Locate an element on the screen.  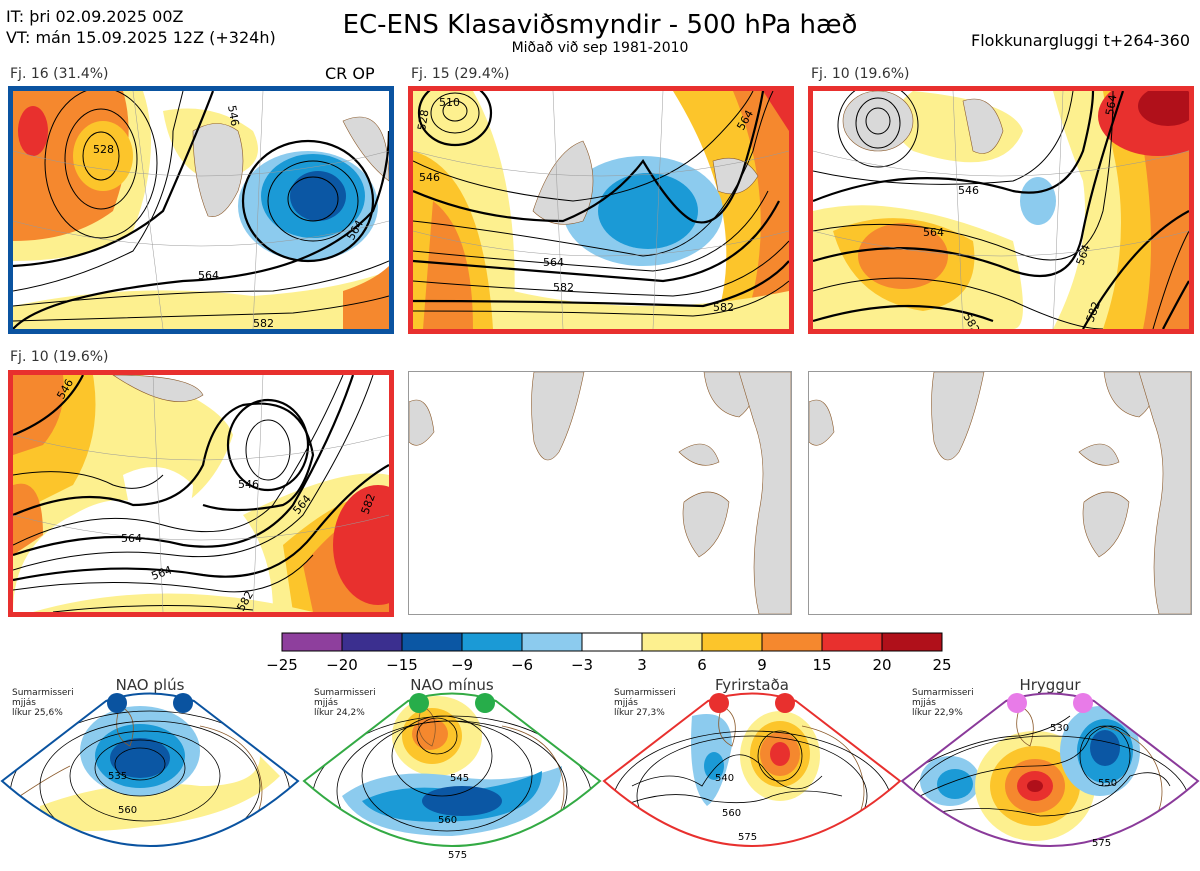
colorbar is located at coordinates (612, 644).